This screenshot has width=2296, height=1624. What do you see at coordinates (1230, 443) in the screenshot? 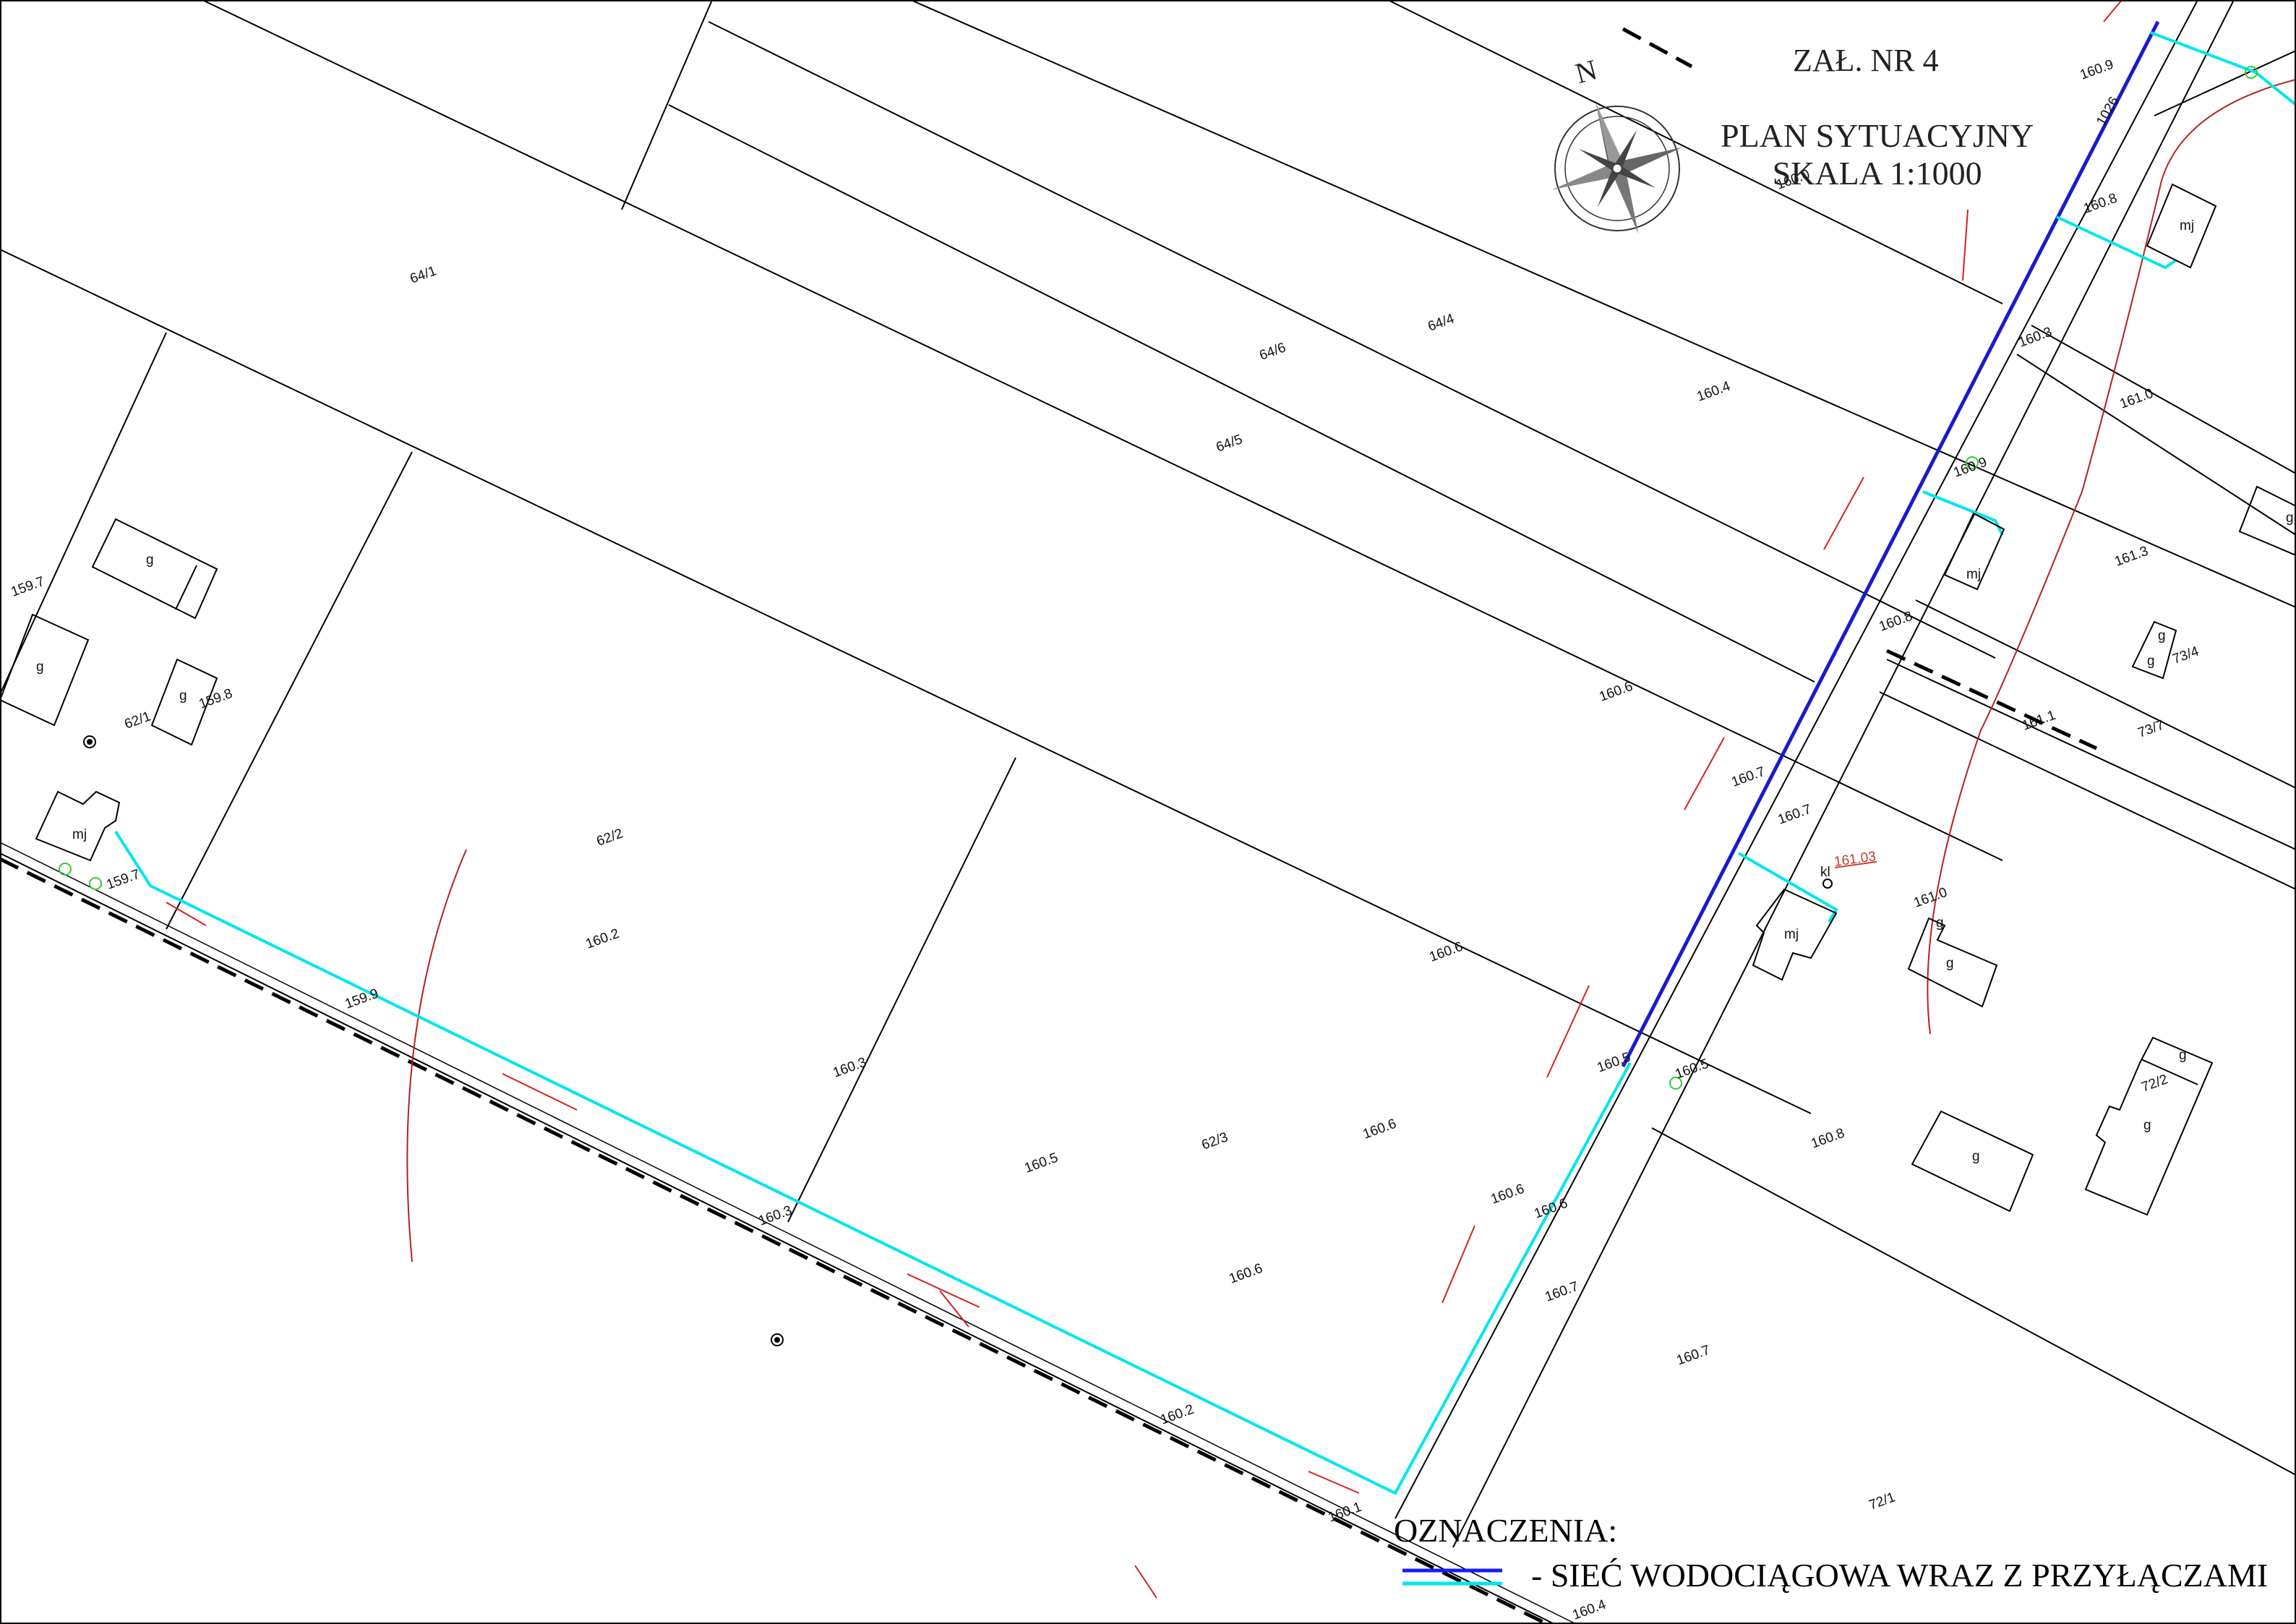
I see `parcel-label: 64/5` at bounding box center [1230, 443].